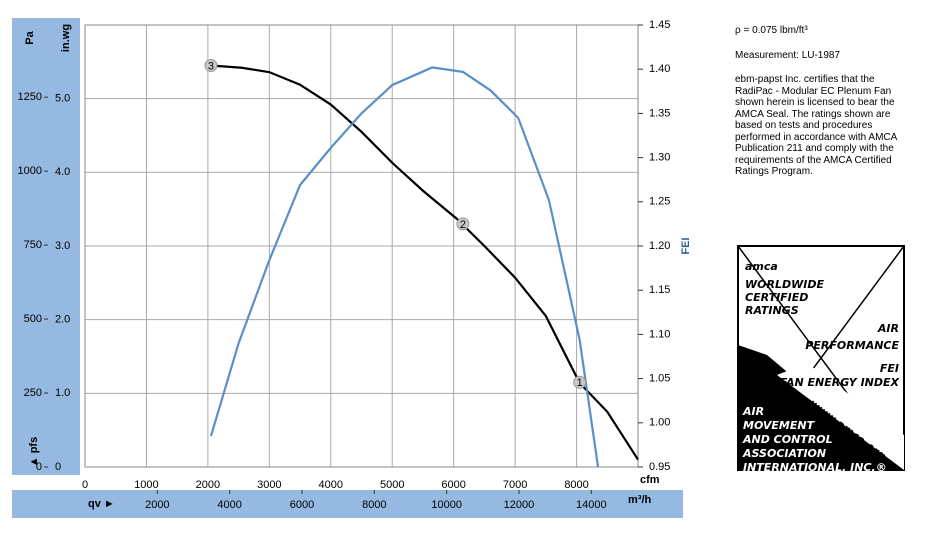  What do you see at coordinates (888, 328) in the screenshot?
I see `logo-air: AIR` at bounding box center [888, 328].